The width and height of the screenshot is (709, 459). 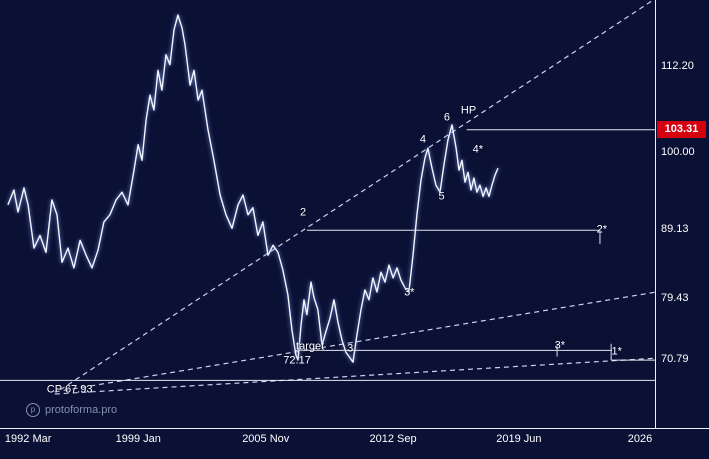 What do you see at coordinates (266, 439) in the screenshot?
I see `x-axis-label: 2005 Nov` at bounding box center [266, 439].